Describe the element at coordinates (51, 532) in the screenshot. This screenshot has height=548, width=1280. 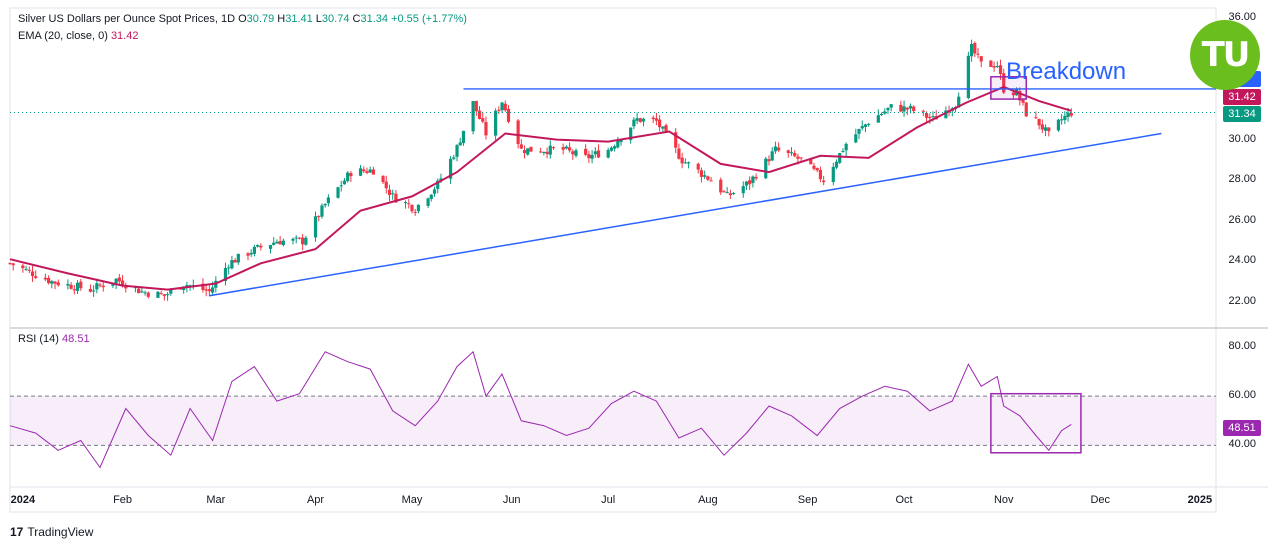
I see `tradingview-brand: 17 TradingView` at that location.